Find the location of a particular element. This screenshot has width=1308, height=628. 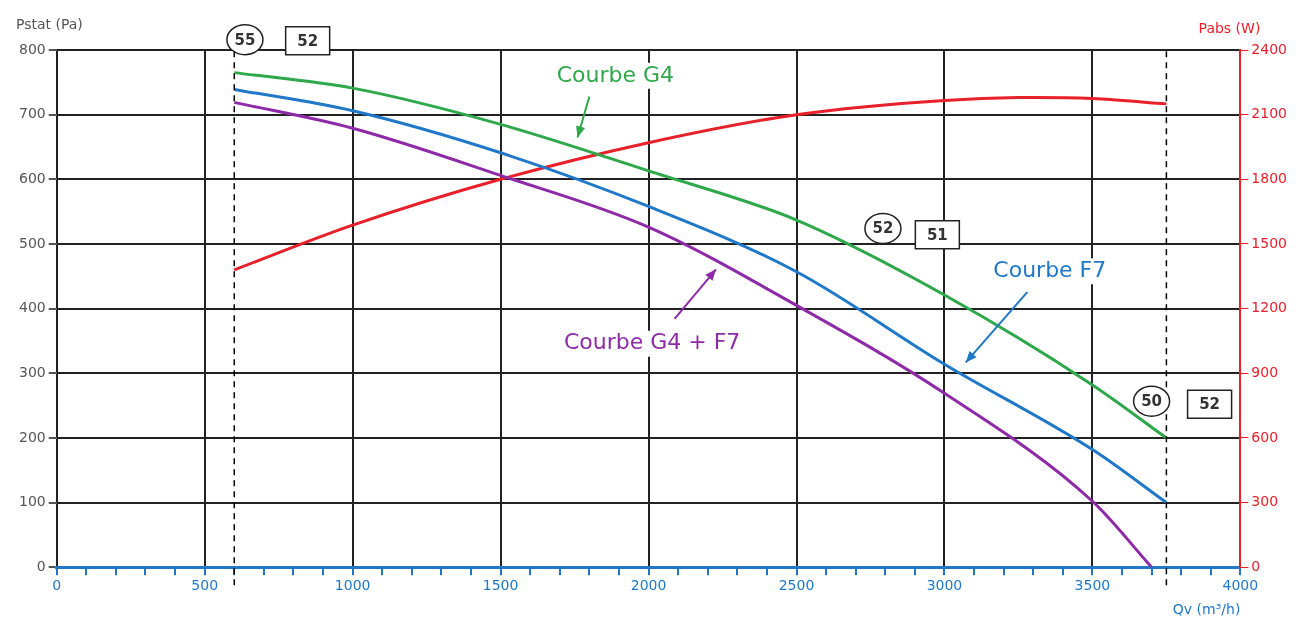

x-tick-label: 2000 is located at coordinates (648, 585).